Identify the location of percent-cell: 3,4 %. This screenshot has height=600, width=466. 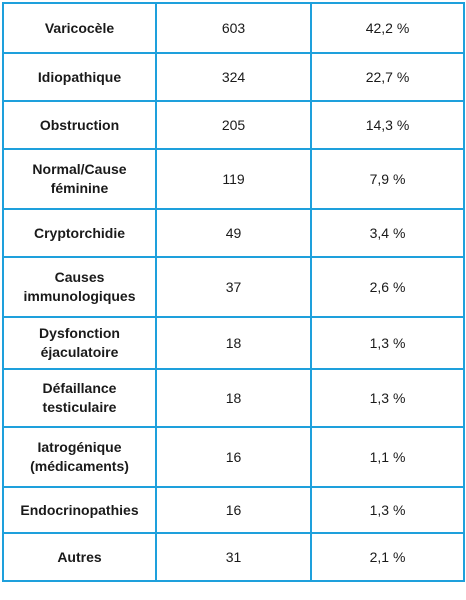
(387, 233).